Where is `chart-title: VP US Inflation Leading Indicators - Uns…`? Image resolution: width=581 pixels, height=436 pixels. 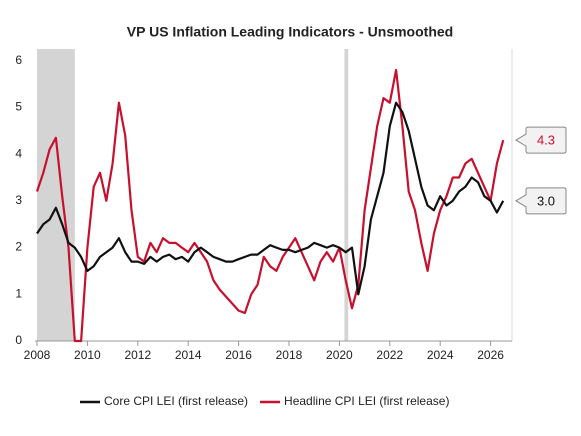 chart-title: VP US Inflation Leading Indicators - Uns… is located at coordinates (290, 32).